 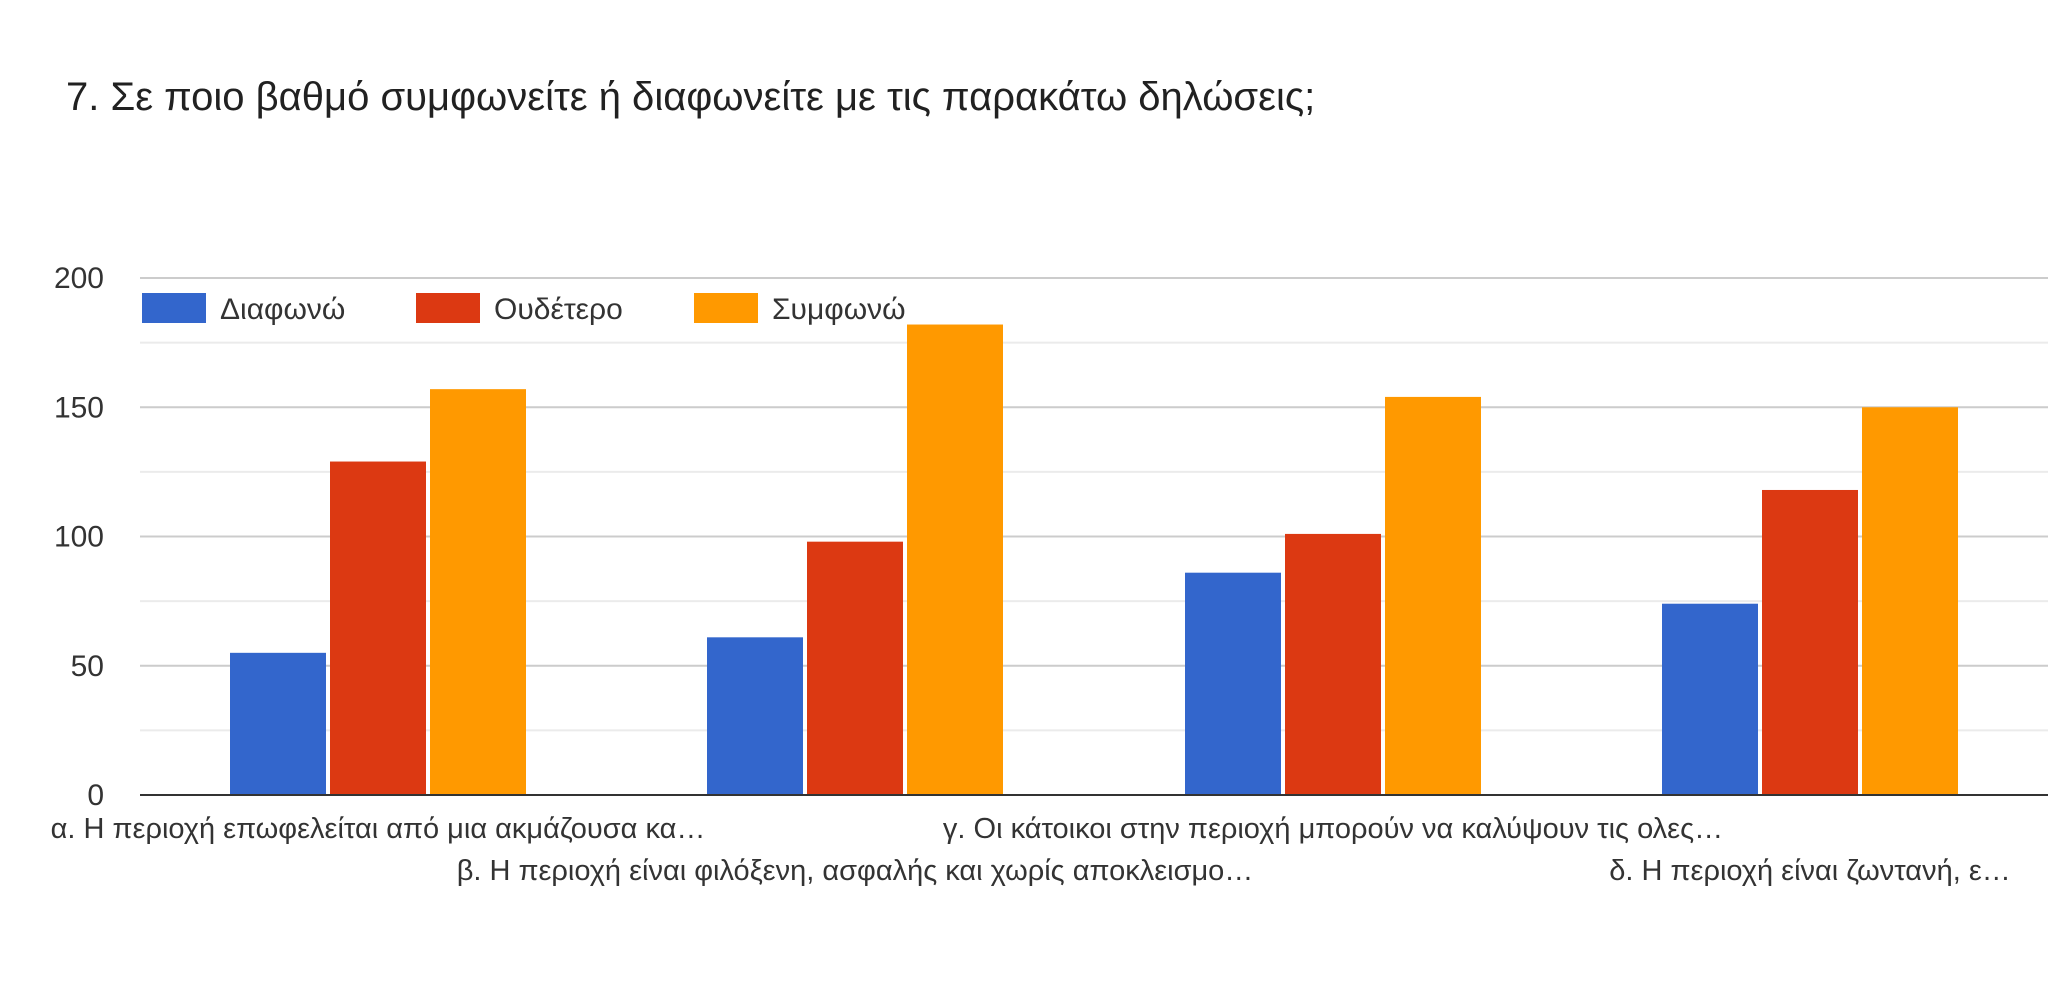 I want to click on y-tick-label: 150, so click(x=79, y=407).